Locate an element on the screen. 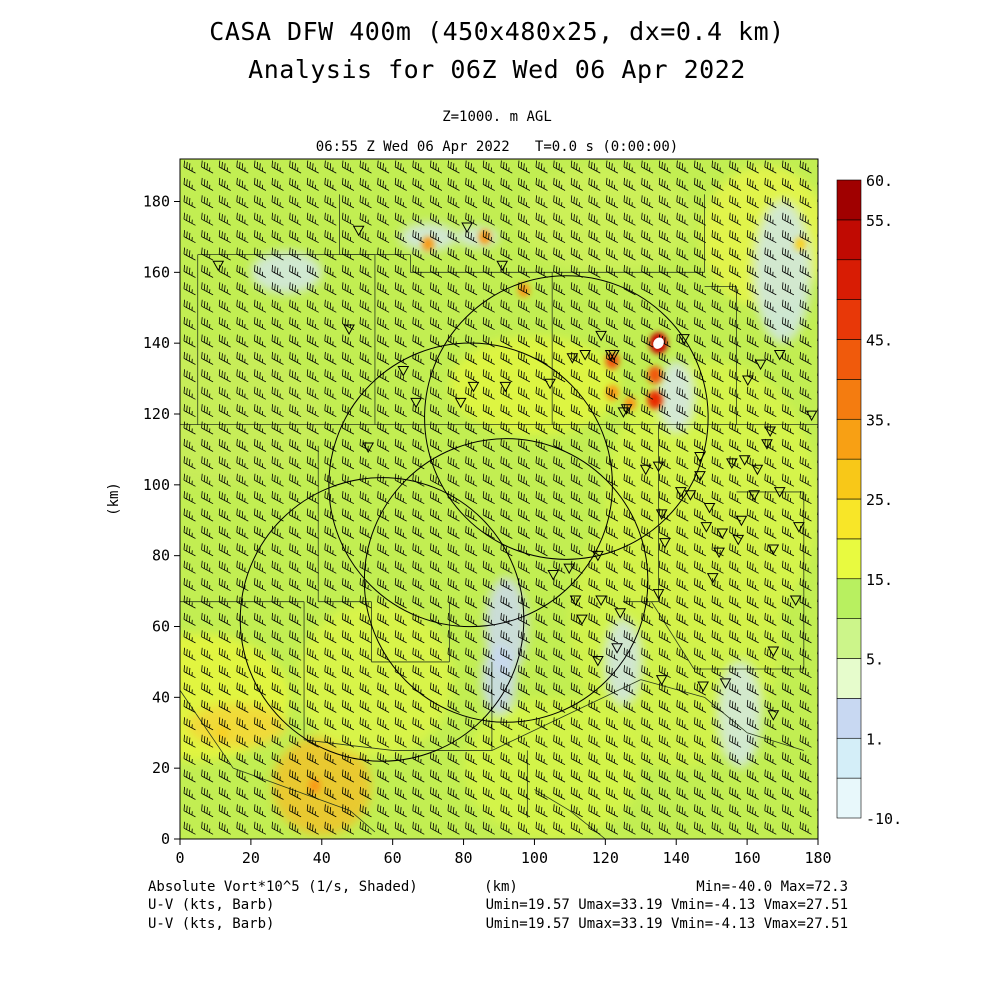  vorticity-patch is located at coordinates (740, 715).